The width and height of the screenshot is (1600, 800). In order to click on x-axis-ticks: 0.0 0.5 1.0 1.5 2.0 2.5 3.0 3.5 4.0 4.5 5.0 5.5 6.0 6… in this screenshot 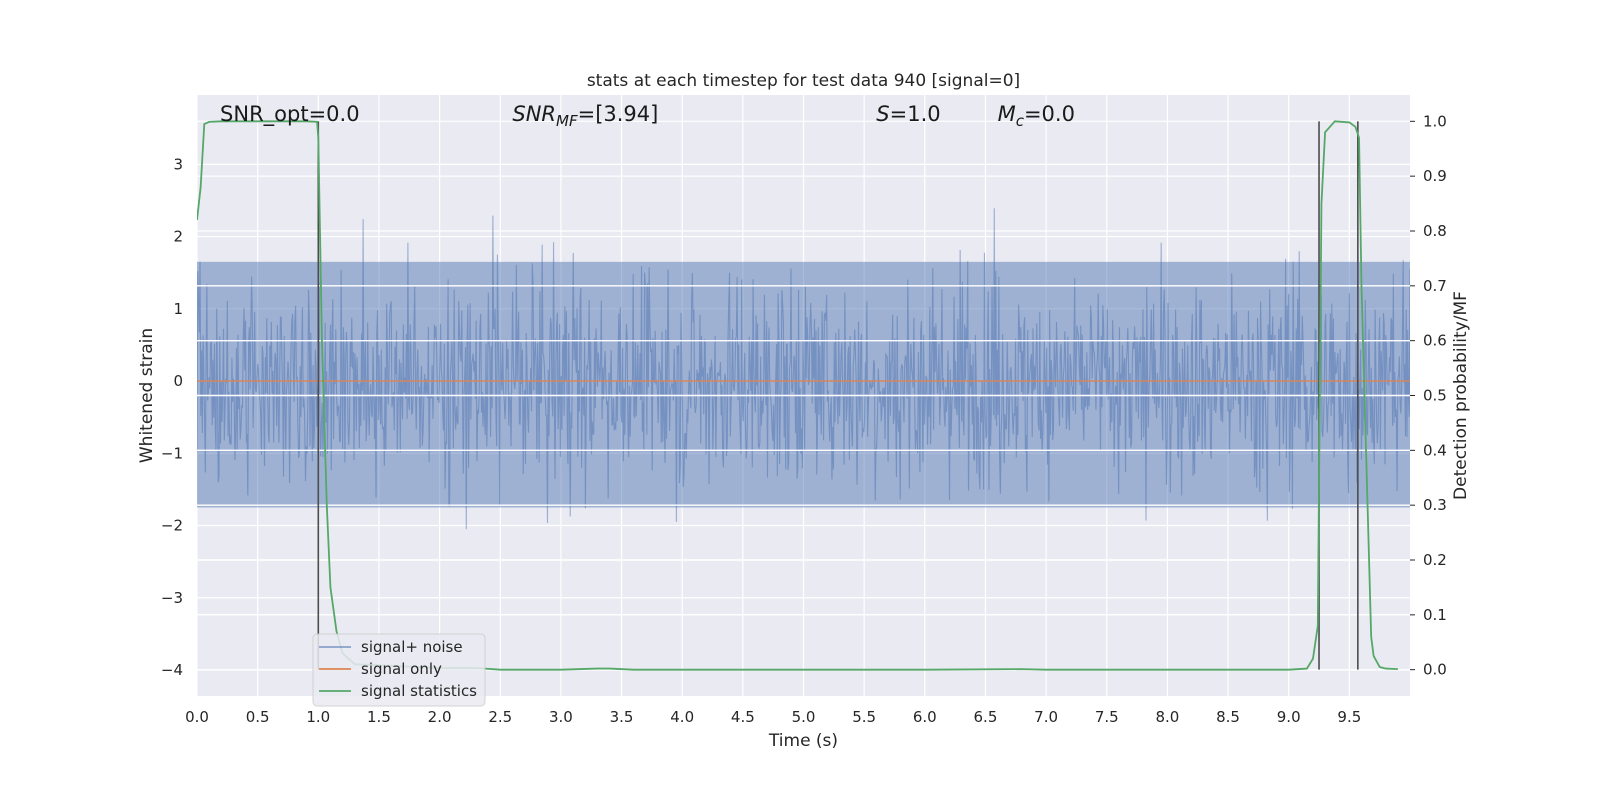, I will do `click(773, 717)`.